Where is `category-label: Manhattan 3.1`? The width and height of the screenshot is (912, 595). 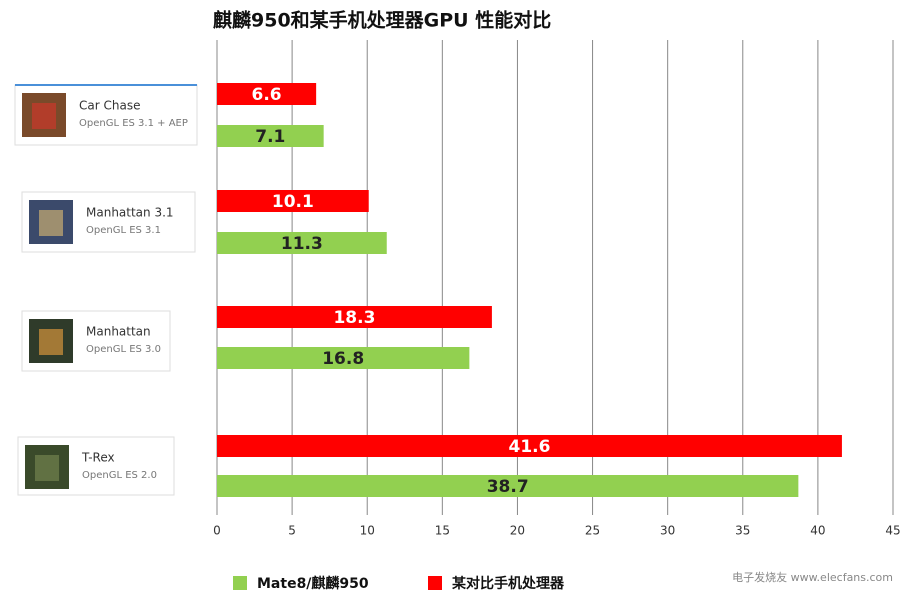
category-label: Manhattan 3.1 is located at coordinates (130, 213).